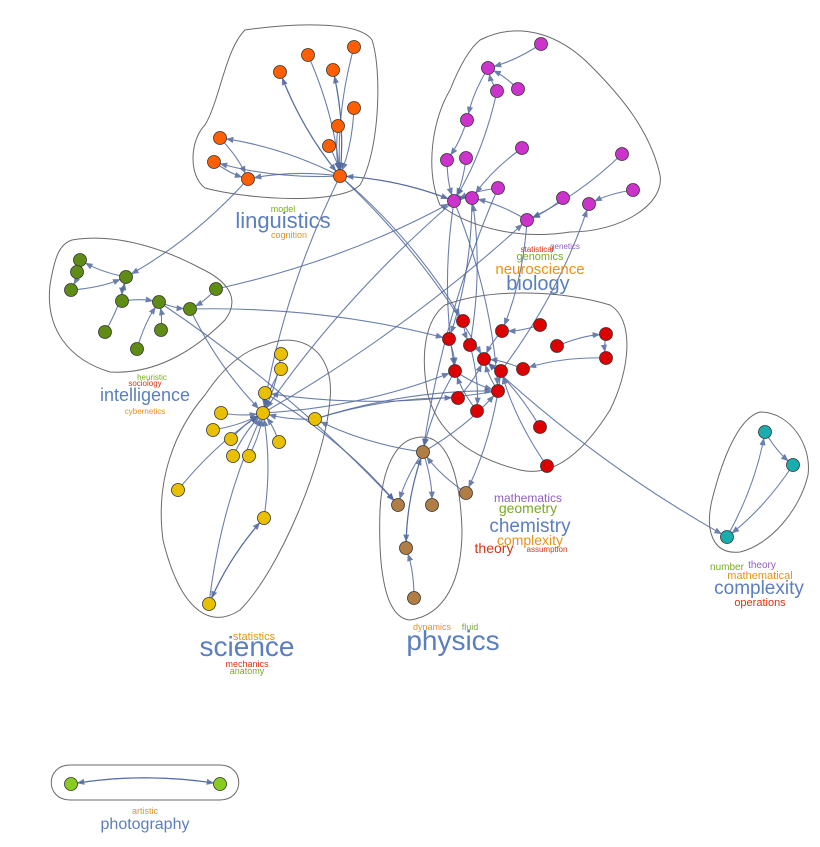 The height and width of the screenshot is (847, 820). What do you see at coordinates (449, 339) in the screenshot?
I see `node-chemistry-c4` at bounding box center [449, 339].